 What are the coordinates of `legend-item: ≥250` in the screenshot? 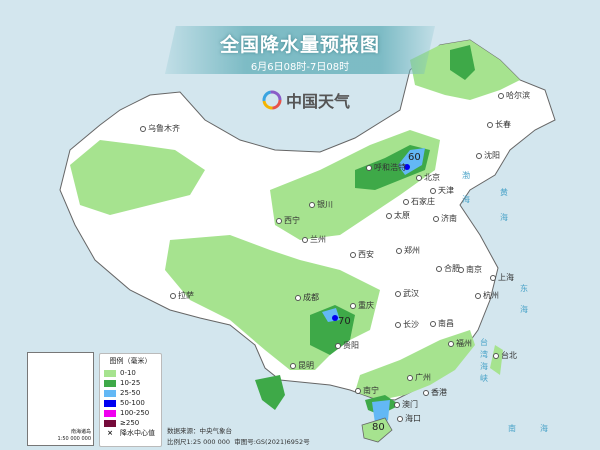 It's located at (130, 423).